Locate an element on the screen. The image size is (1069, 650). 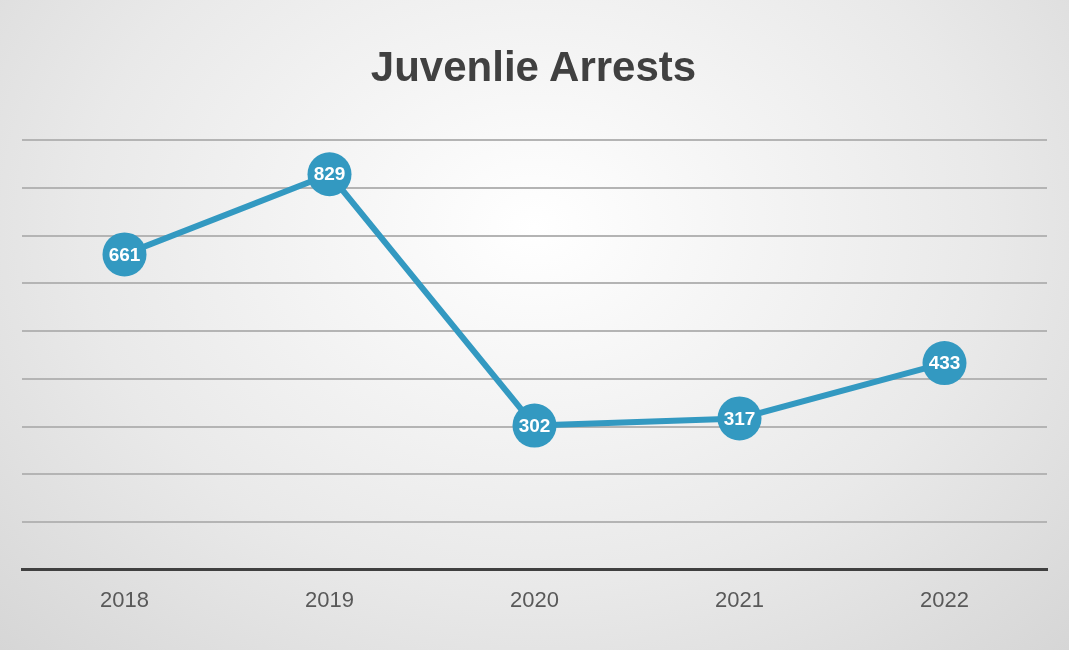
x-tick-label: 2022 is located at coordinates (944, 599).